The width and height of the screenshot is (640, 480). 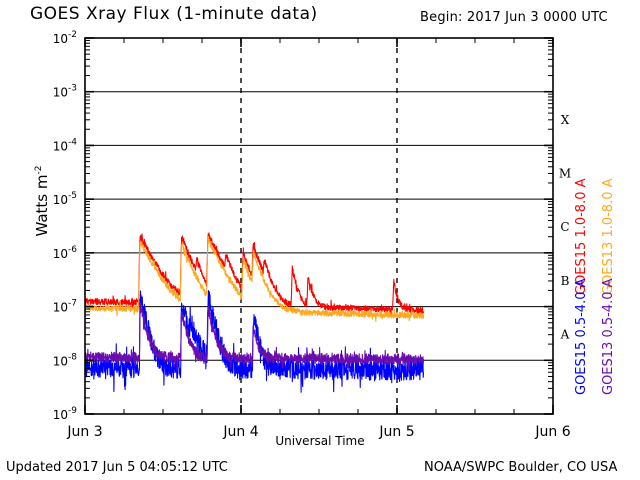 I want to click on trace-goes15-0-5-4-0-a, so click(x=254, y=341).